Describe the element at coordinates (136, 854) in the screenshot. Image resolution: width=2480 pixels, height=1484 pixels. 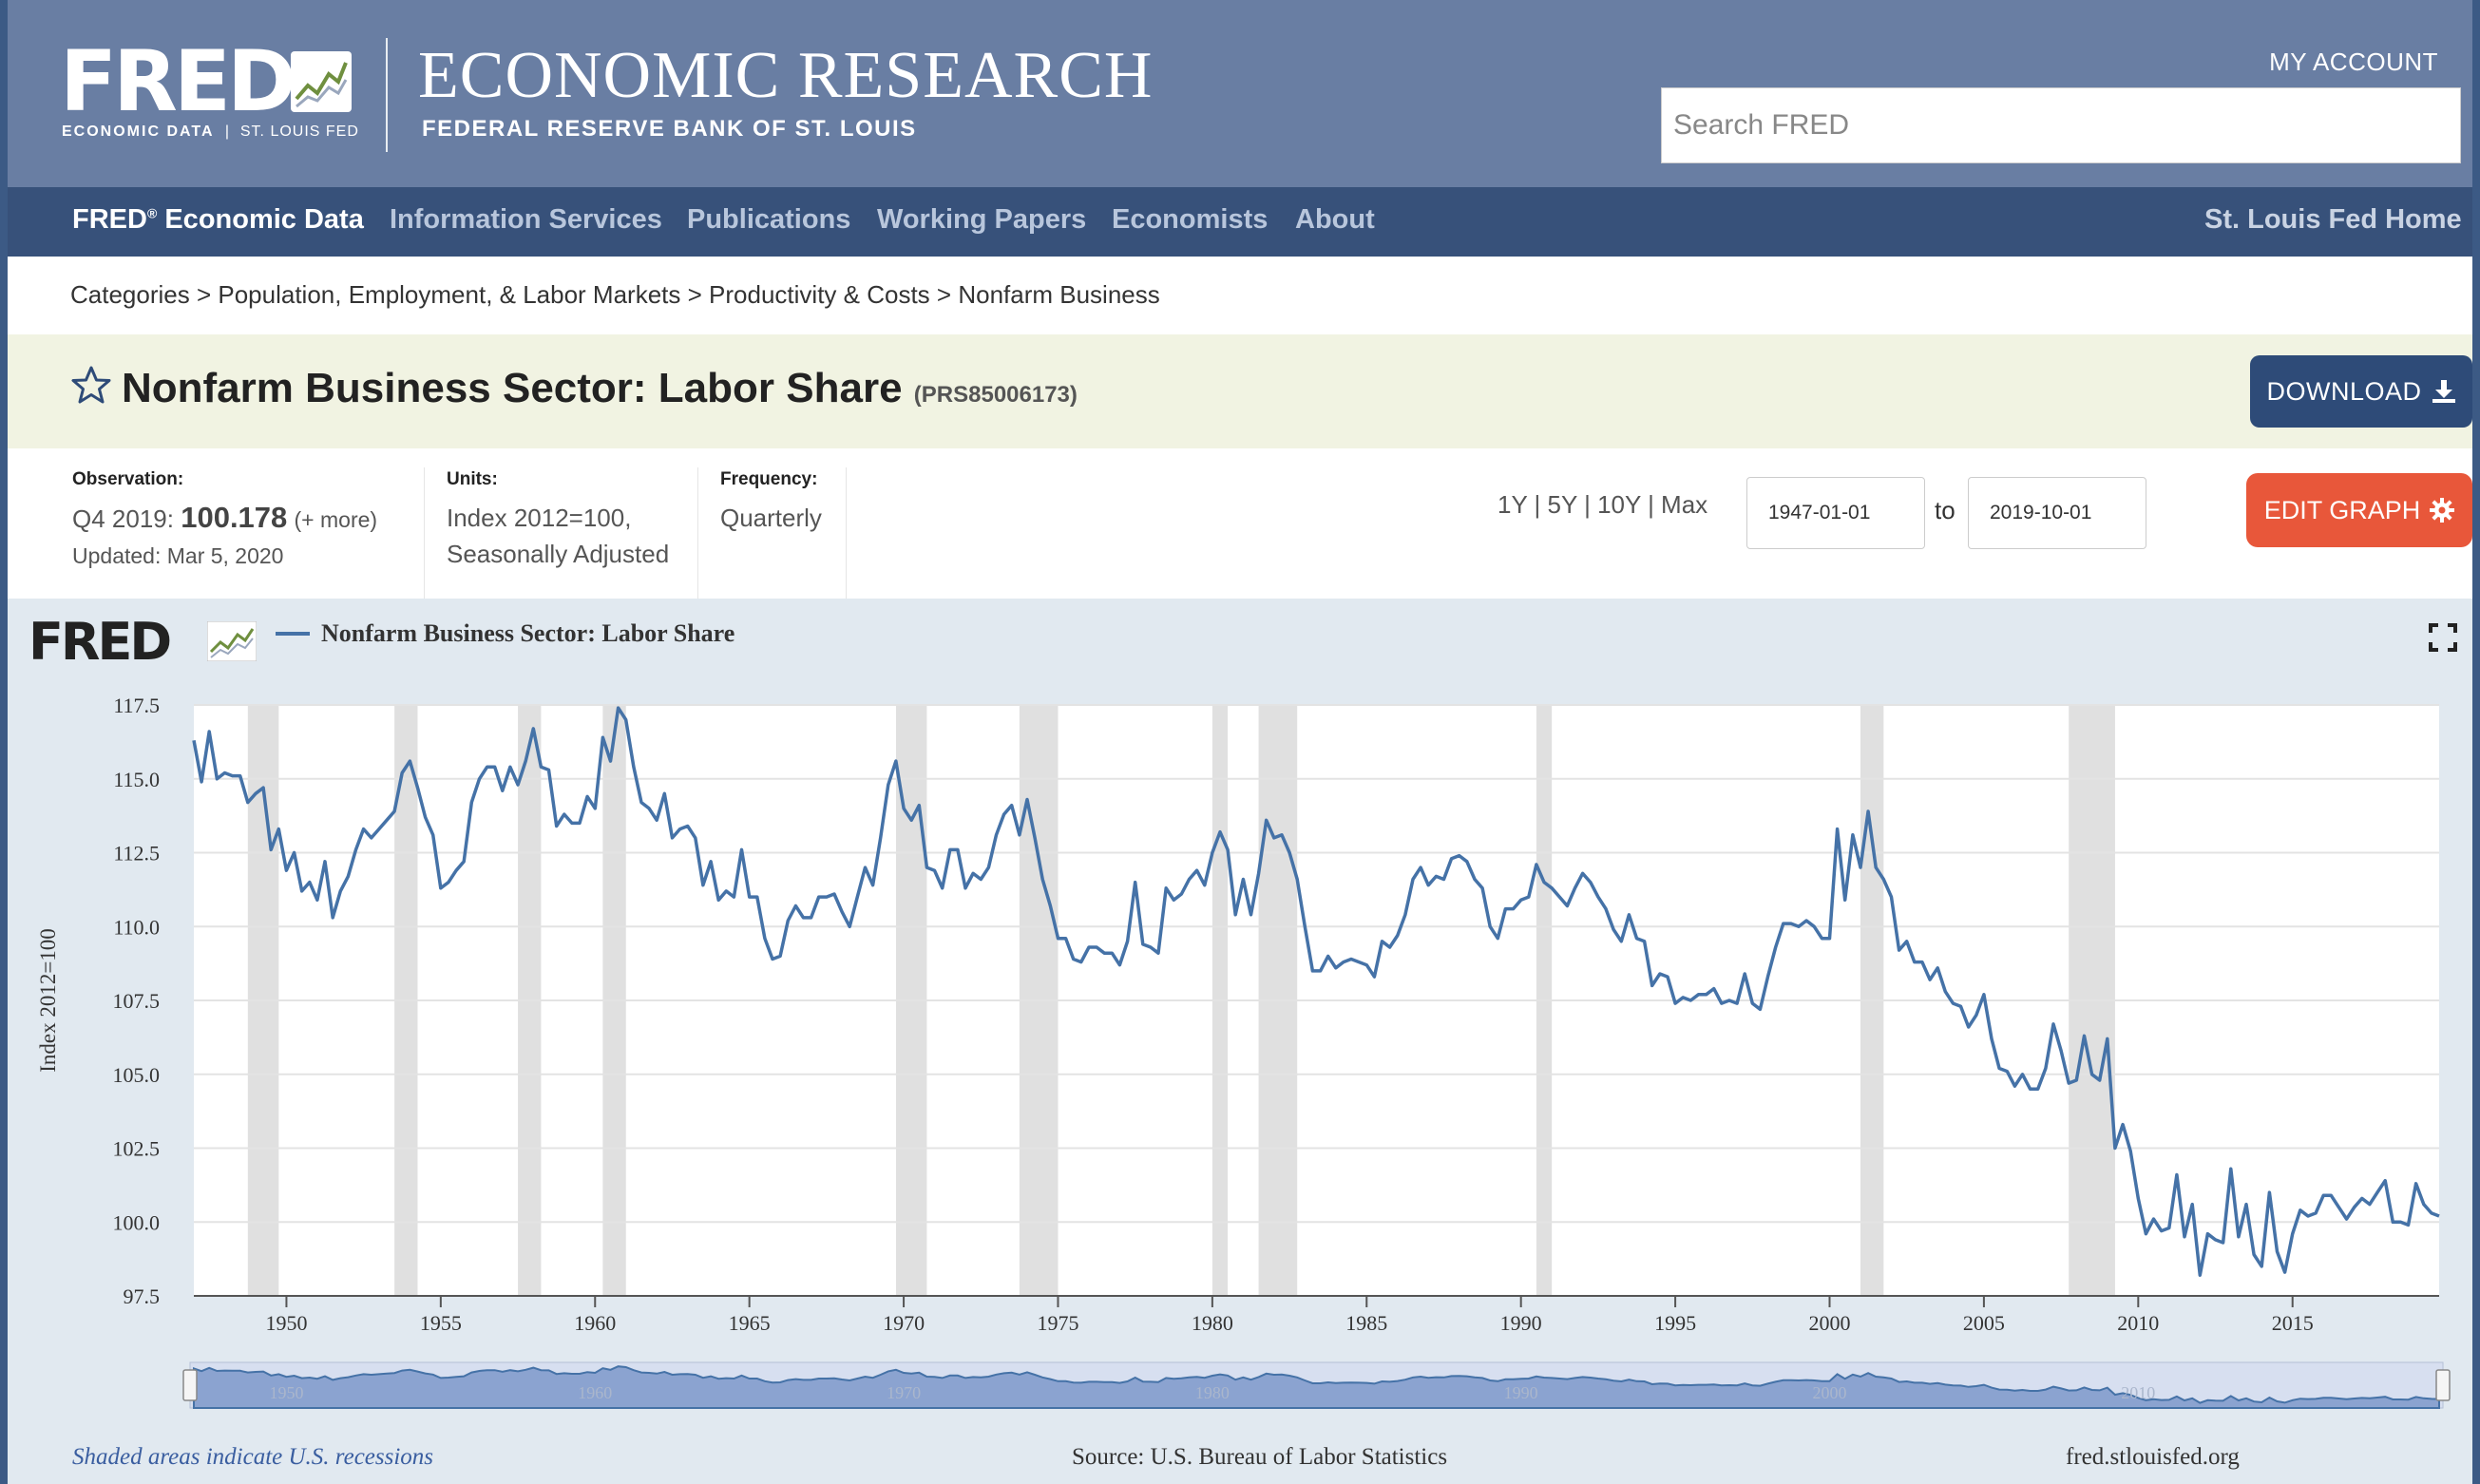
I see `y-tick-label: 112.5` at that location.